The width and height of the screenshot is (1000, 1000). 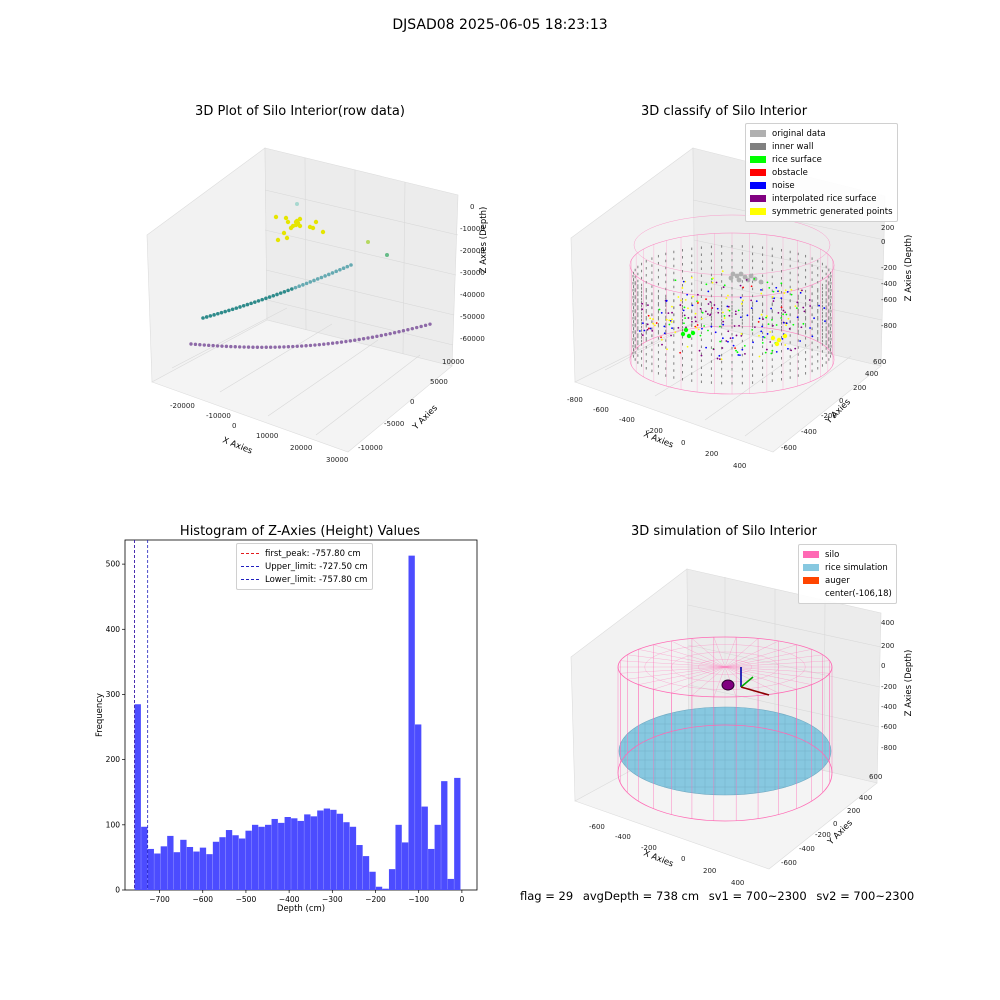 What do you see at coordinates (724, 111) in the screenshot?
I see `plot2-title: 3D classify of Silo Interior` at bounding box center [724, 111].